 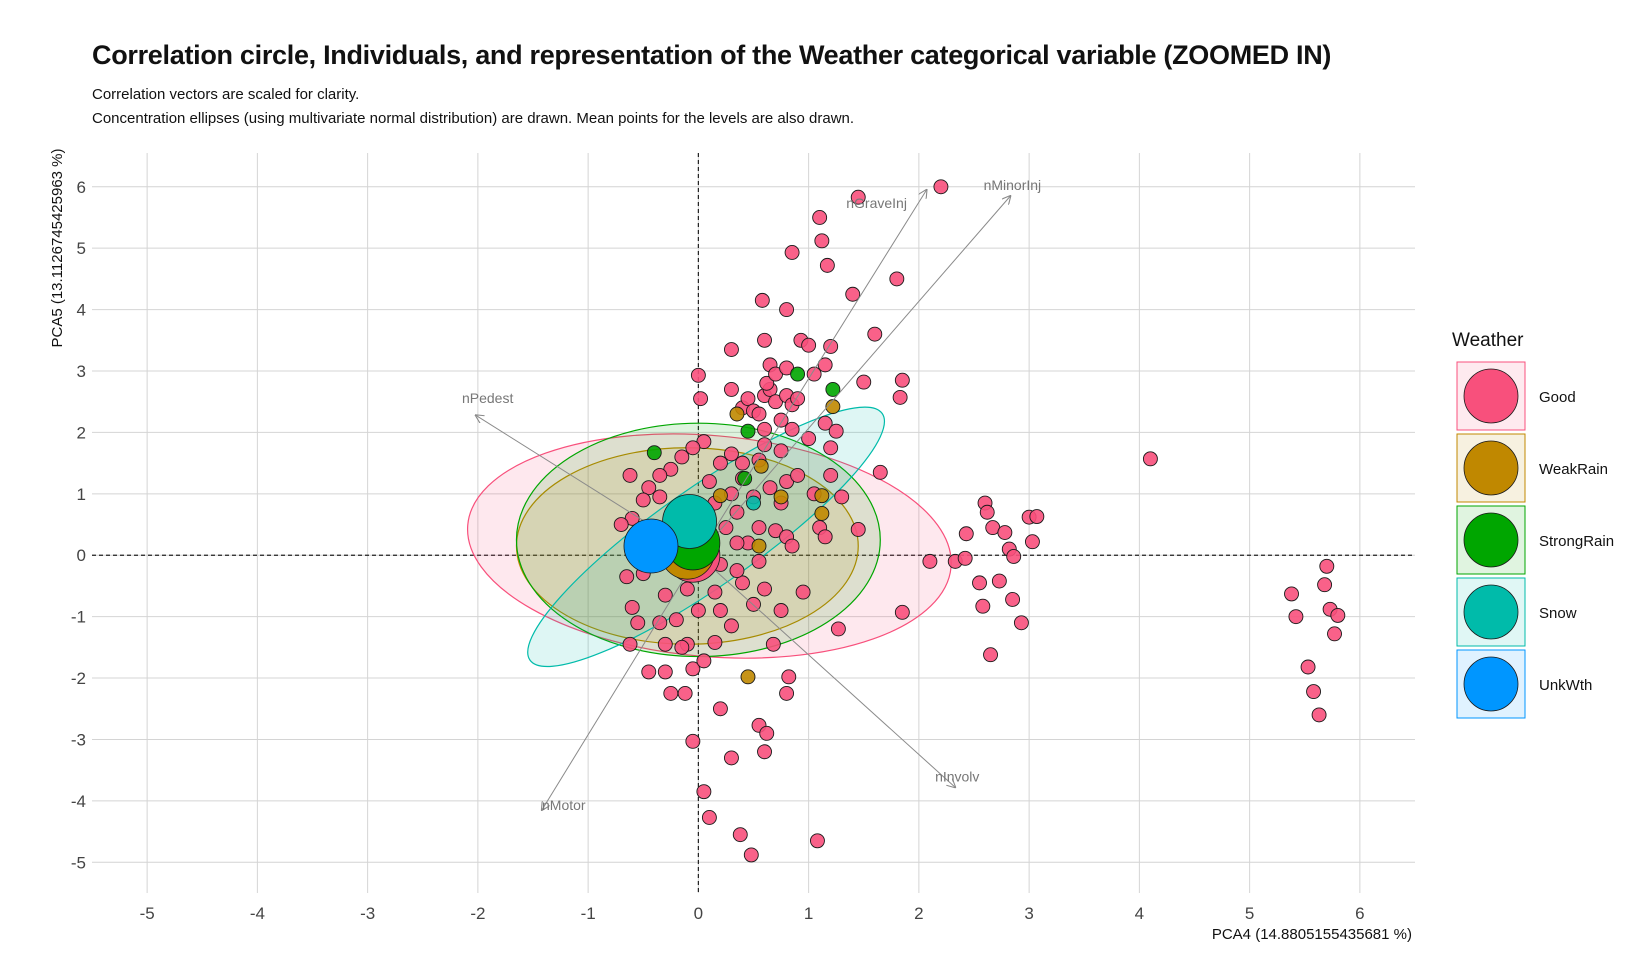 I want to click on x-tick-label: -1, so click(x=588, y=913).